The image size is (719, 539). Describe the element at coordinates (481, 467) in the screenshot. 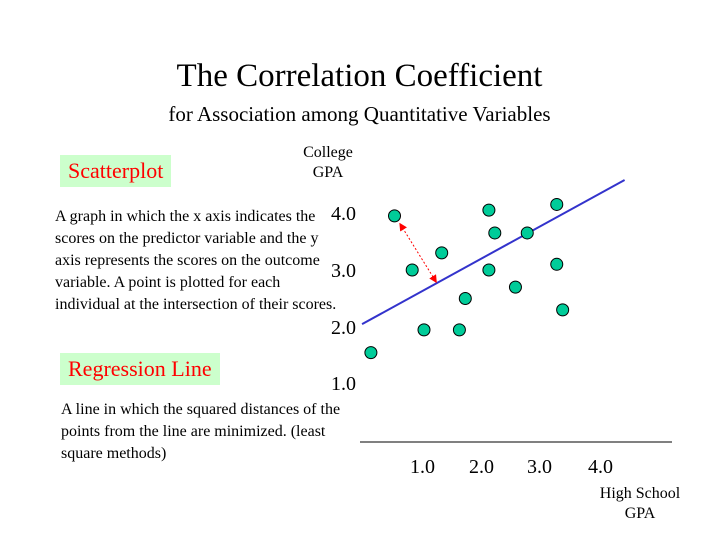

I see `x-tick-label: 2.0` at that location.